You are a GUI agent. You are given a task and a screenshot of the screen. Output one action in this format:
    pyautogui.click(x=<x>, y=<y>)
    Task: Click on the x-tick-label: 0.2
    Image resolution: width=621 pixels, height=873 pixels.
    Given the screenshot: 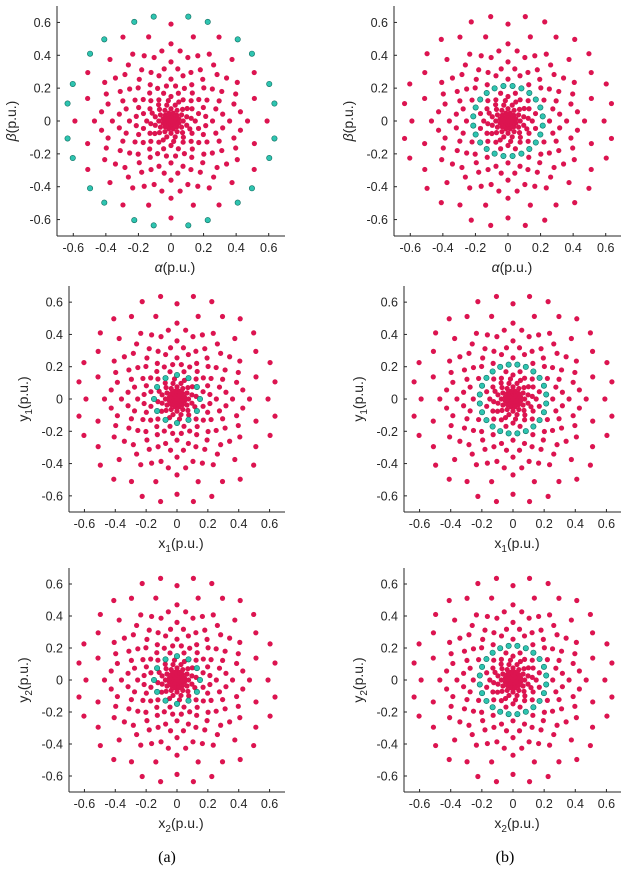 What is the action you would take?
    pyautogui.click(x=207, y=524)
    